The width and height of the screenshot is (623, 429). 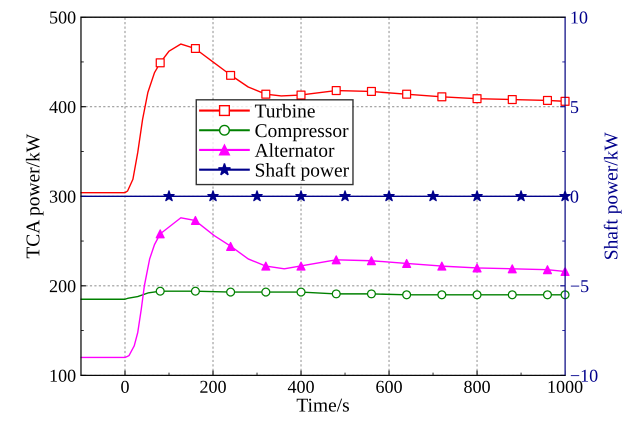 I want to click on x-tick-label: 400, so click(x=301, y=386).